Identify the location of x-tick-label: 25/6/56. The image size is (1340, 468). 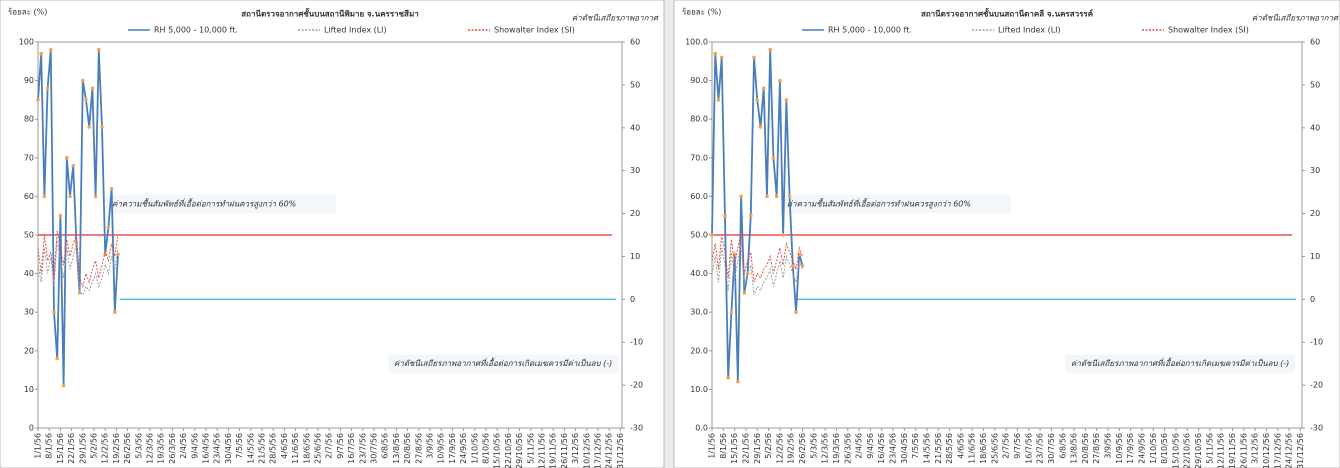
(994, 448).